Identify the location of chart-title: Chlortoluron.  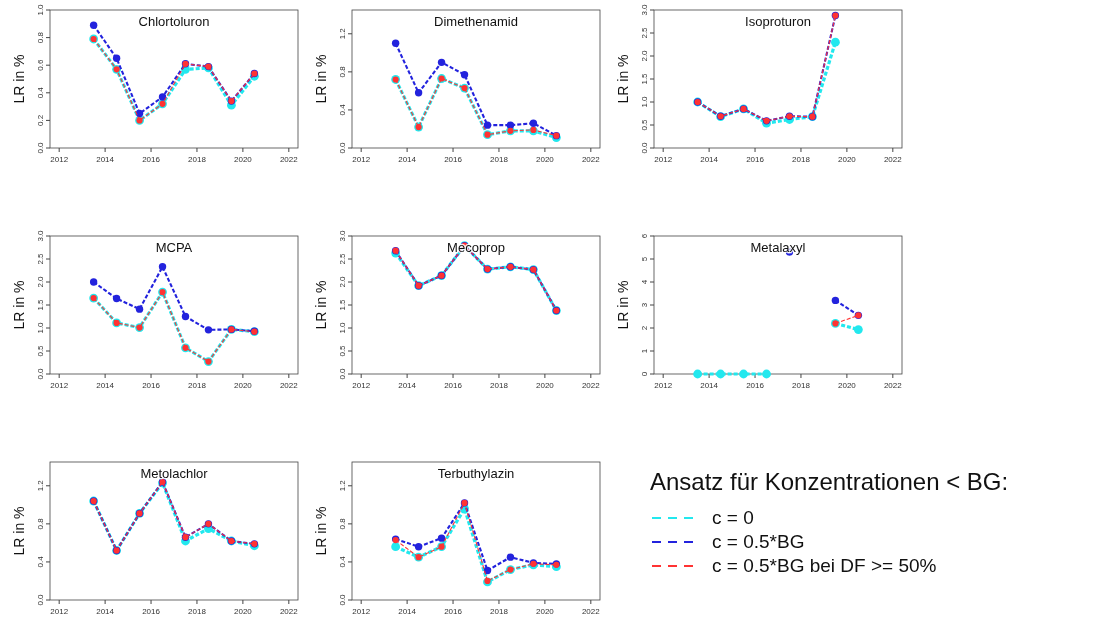
(174, 21).